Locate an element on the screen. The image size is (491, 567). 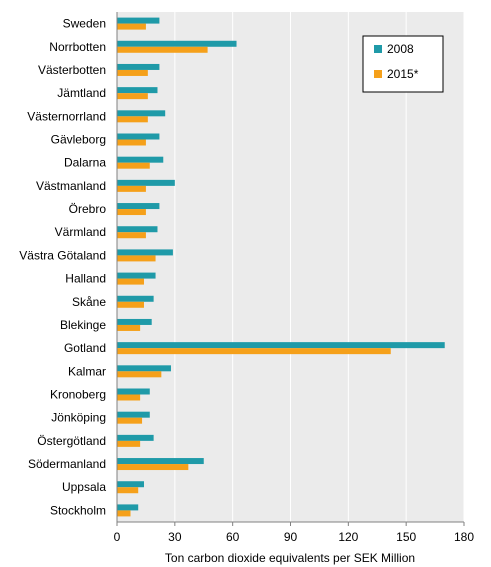
category-label: Halland is located at coordinates (85, 279).